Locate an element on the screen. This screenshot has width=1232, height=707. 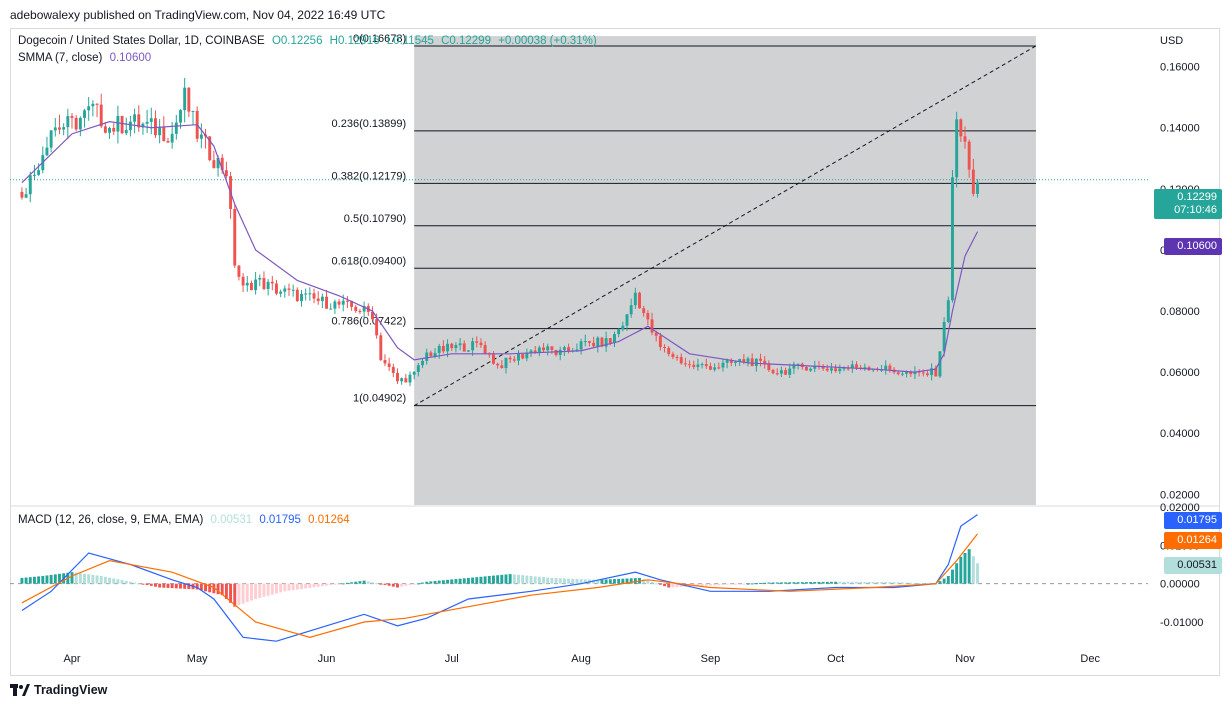
signal-line is located at coordinates (499, 585).